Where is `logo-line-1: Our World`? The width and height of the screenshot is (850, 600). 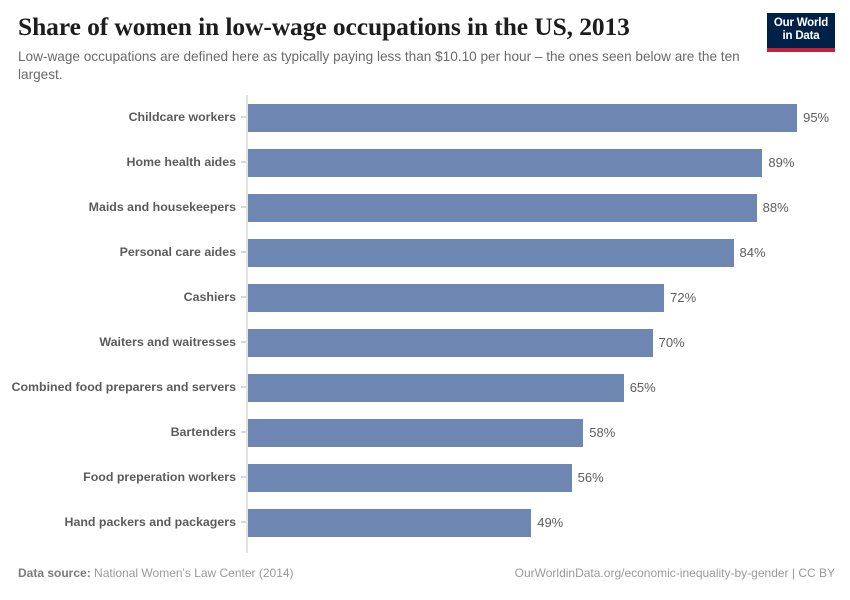
logo-line-1: Our World is located at coordinates (801, 23).